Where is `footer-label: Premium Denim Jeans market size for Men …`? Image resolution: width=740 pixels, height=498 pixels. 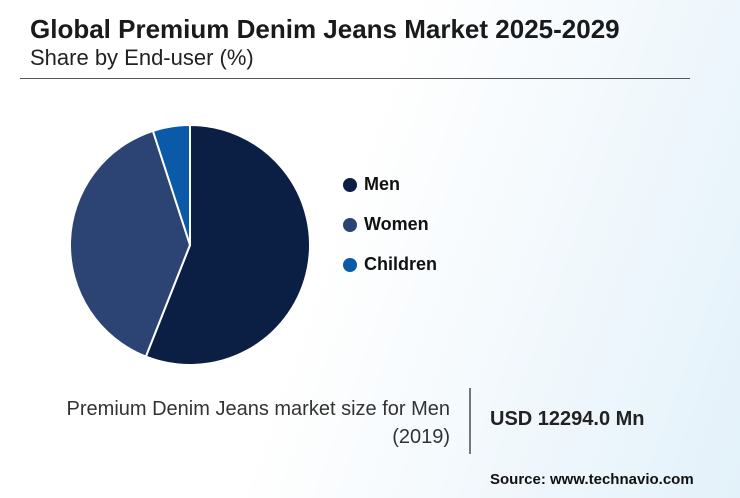
footer-label: Premium Denim Jeans market size for Men … is located at coordinates (258, 423).